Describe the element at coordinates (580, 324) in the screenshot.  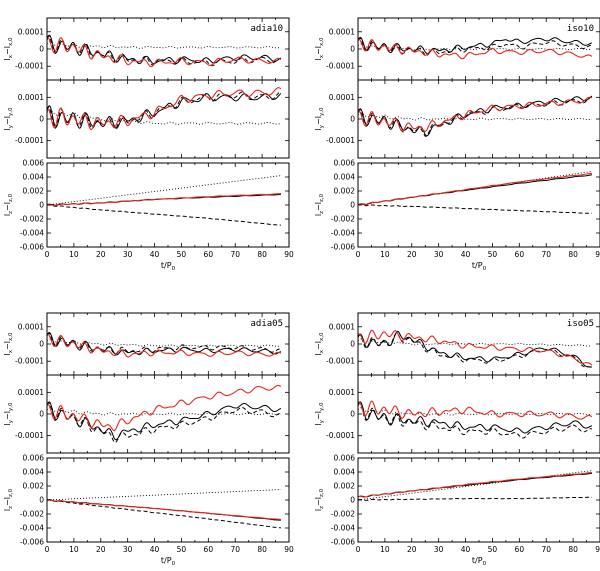
I see `chart-title: iso05` at that location.